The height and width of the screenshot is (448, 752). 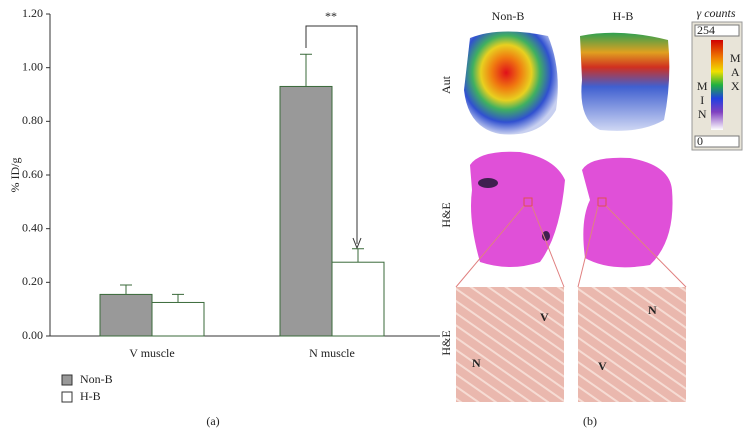 I want to click on colorbar-max-label: MAX, so click(x=735, y=72).